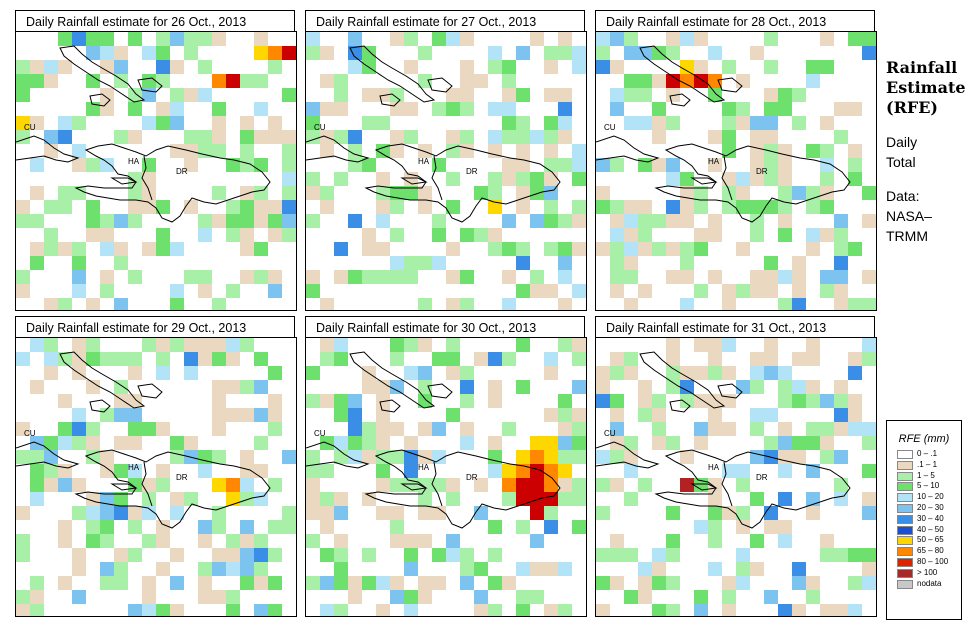  I want to click on source-text: Data: NASA– TRMM, so click(926, 216).